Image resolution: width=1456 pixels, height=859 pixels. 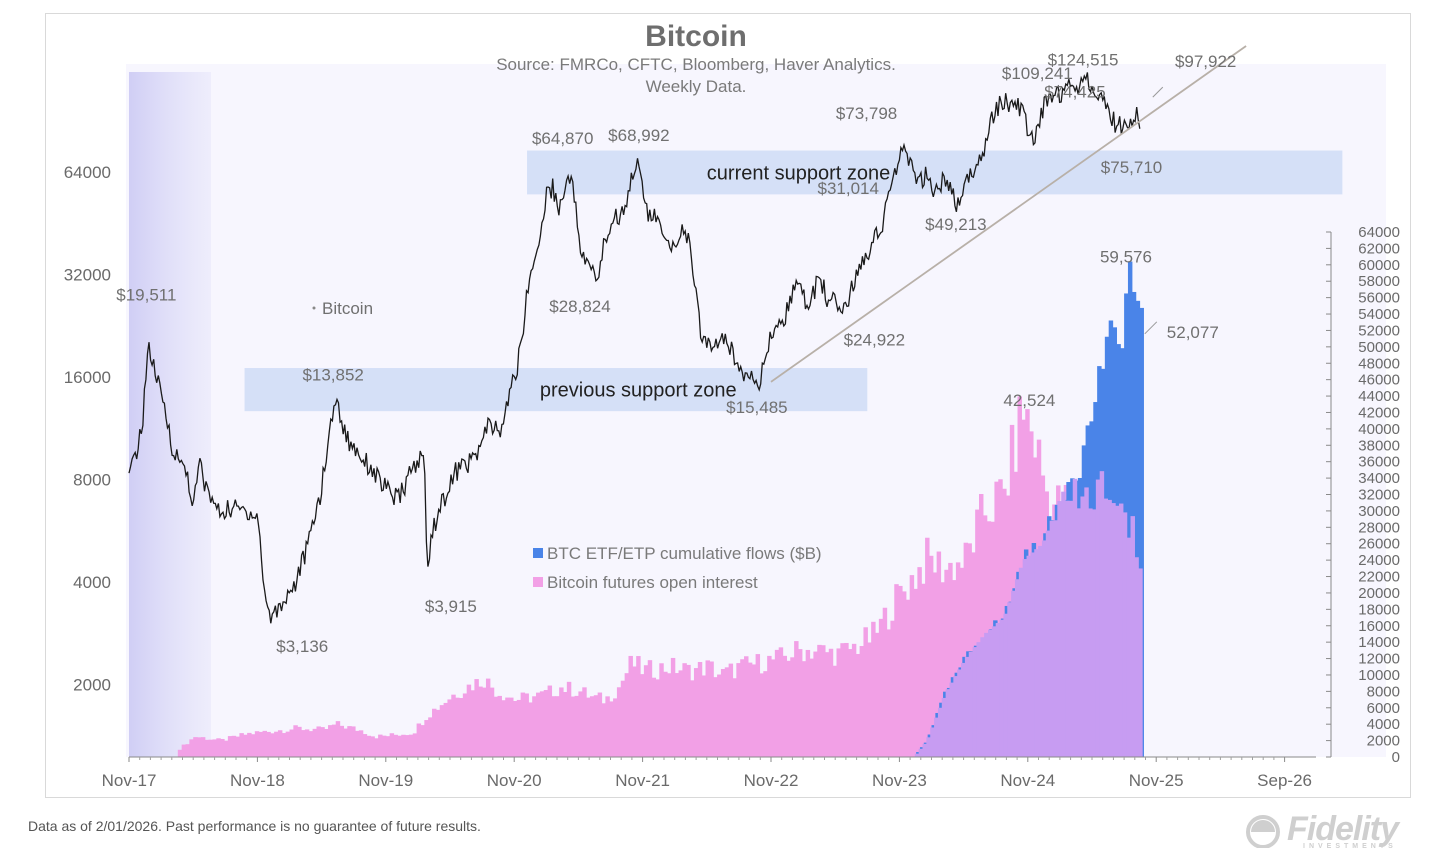 I want to click on flow-annotation: 59,576, so click(x=1126, y=256).